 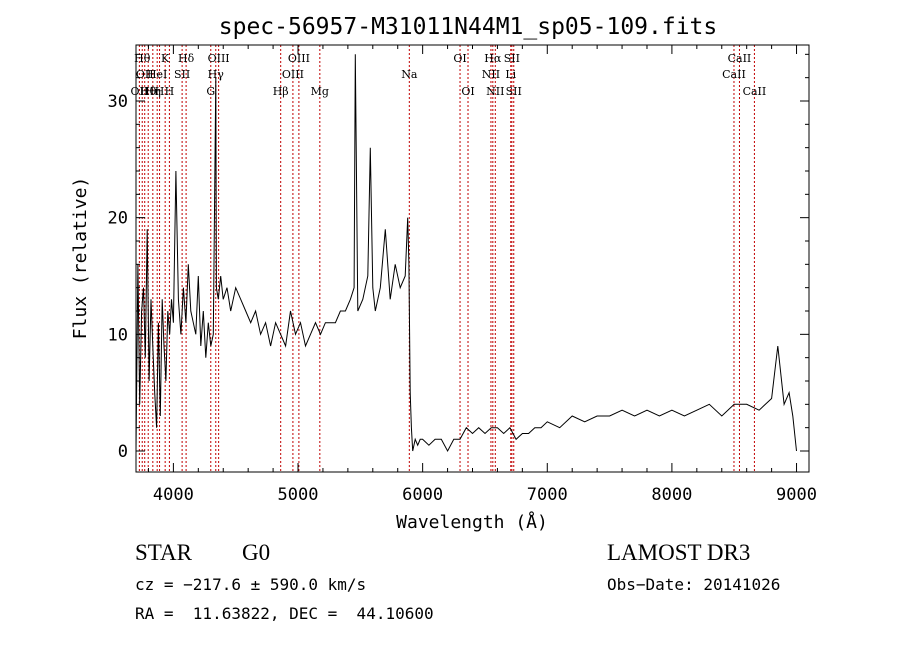 What do you see at coordinates (547, 495) in the screenshot?
I see `x-tick-label: 7000` at bounding box center [547, 495].